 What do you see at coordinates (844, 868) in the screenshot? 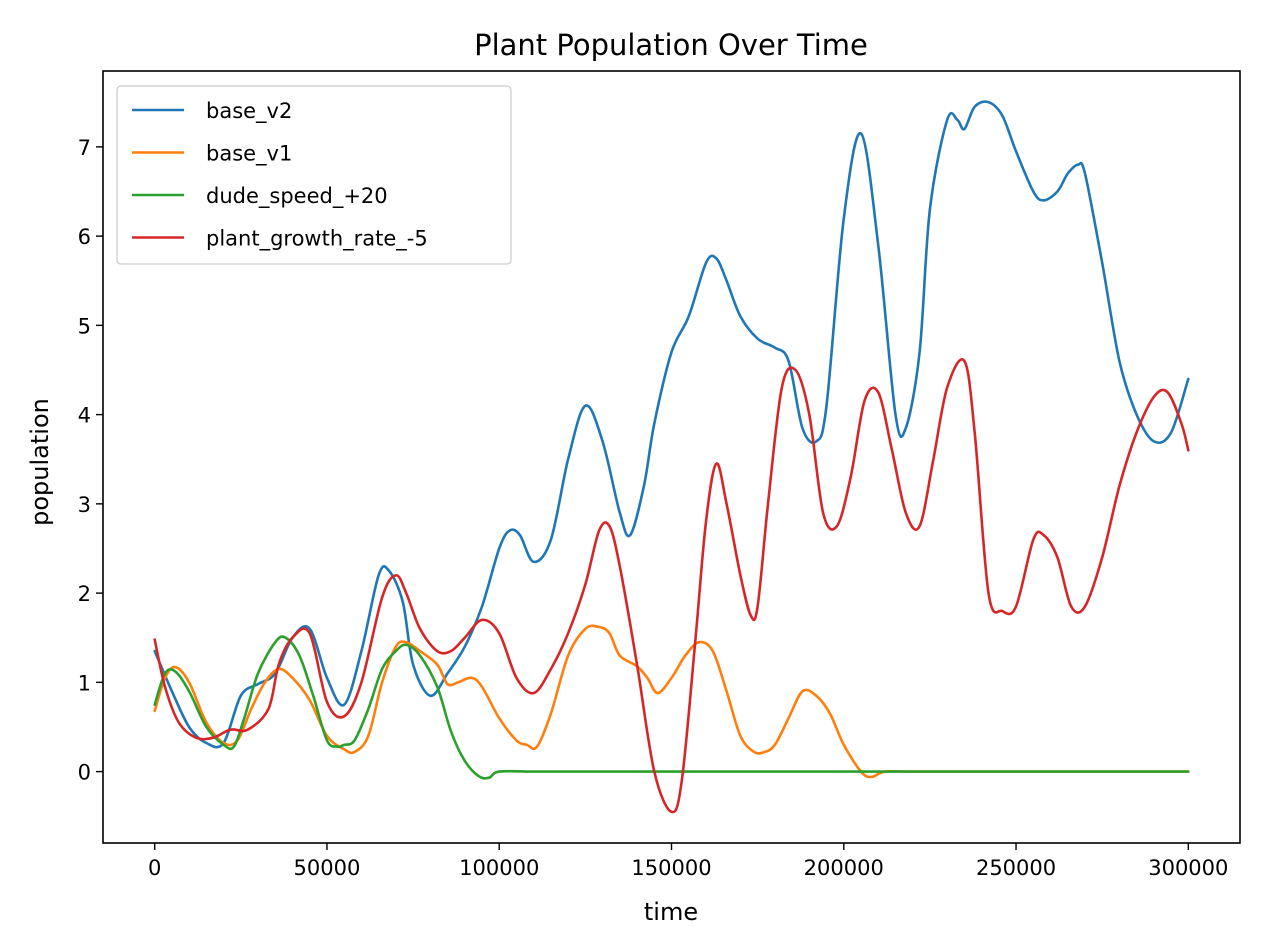
I see `x-tick-label: 200000` at bounding box center [844, 868].